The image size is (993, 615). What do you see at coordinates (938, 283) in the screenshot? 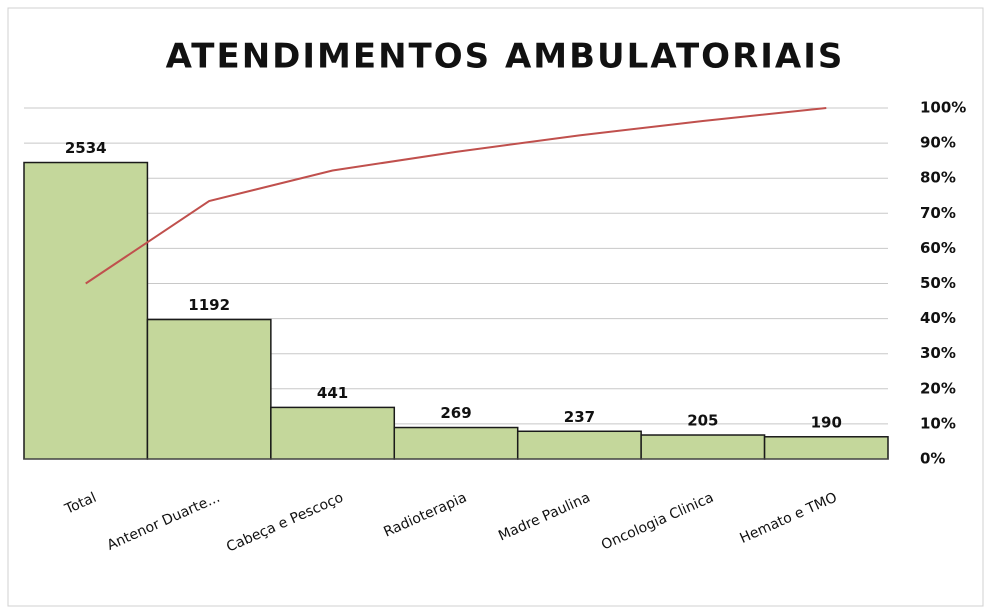
I see `y2-tick-label: 50%` at bounding box center [938, 283].